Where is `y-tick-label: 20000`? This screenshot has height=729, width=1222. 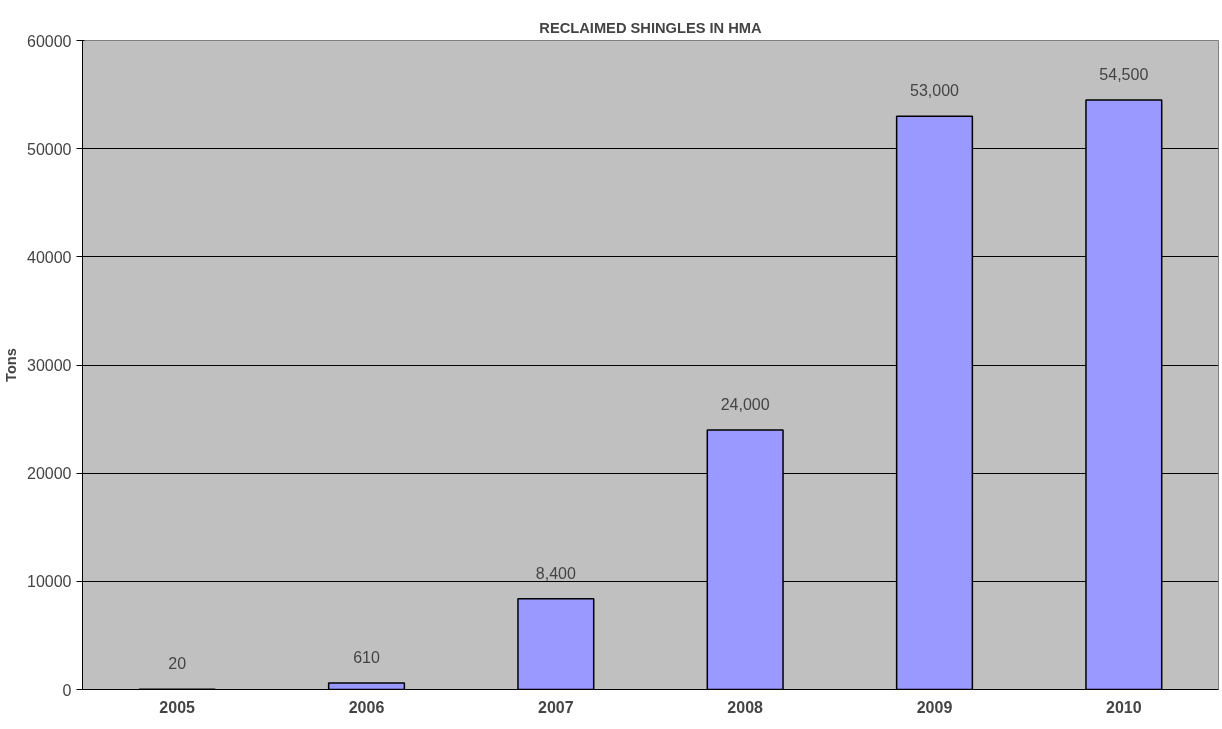 y-tick-label: 20000 is located at coordinates (49, 474).